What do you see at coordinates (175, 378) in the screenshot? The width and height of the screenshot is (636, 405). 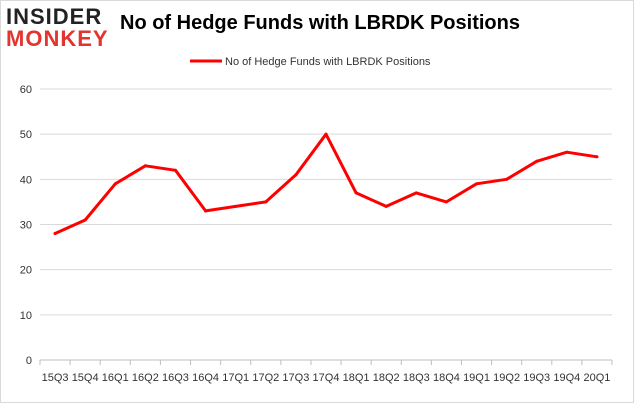 I see `x-tick-label: 16Q3` at bounding box center [175, 378].